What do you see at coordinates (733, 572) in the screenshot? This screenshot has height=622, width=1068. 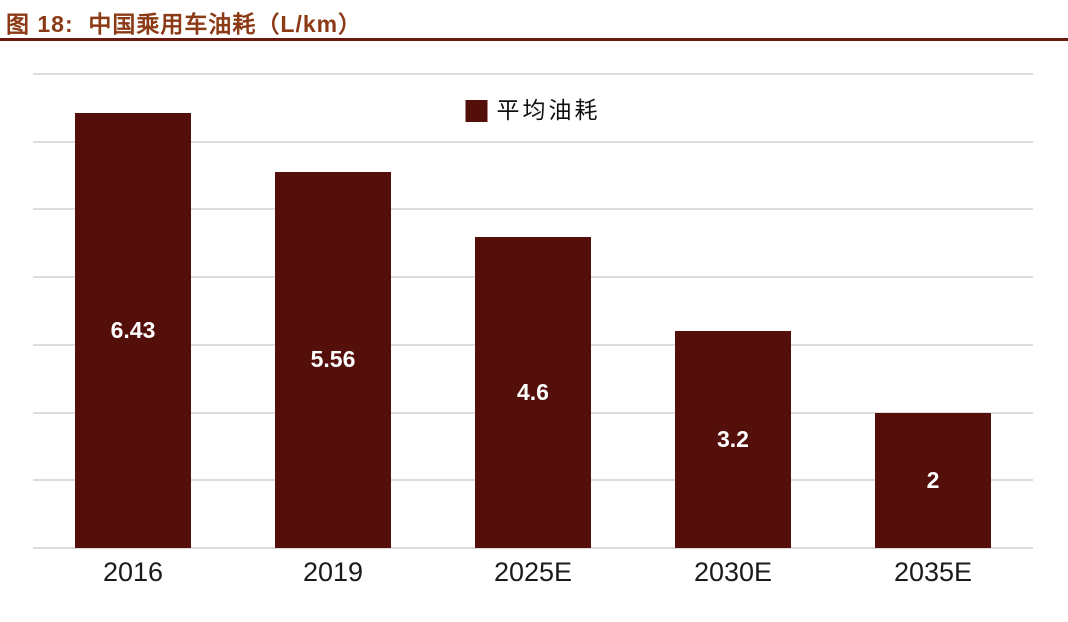 I see `x-axis-label-2030E: 2030E` at bounding box center [733, 572].